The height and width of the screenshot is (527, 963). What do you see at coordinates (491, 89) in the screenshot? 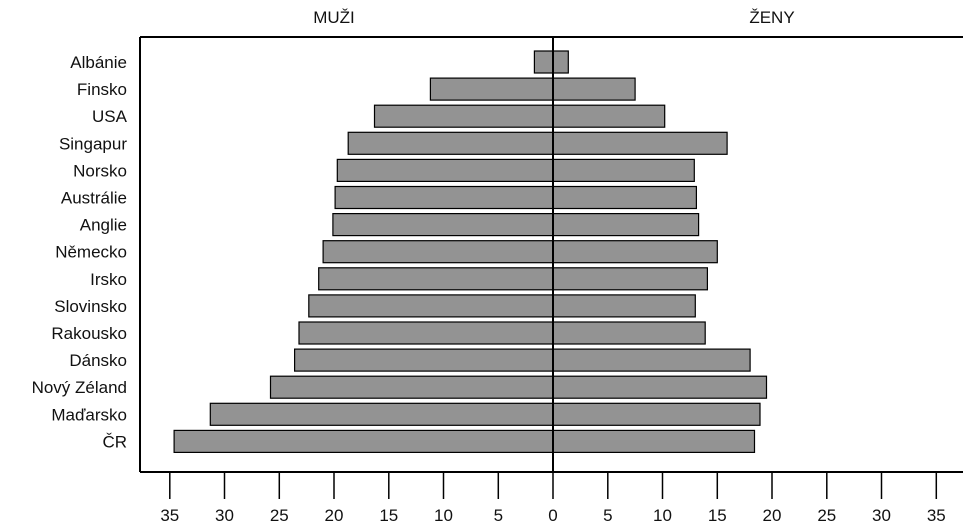
I see `bar-muzi-finsko` at bounding box center [491, 89].